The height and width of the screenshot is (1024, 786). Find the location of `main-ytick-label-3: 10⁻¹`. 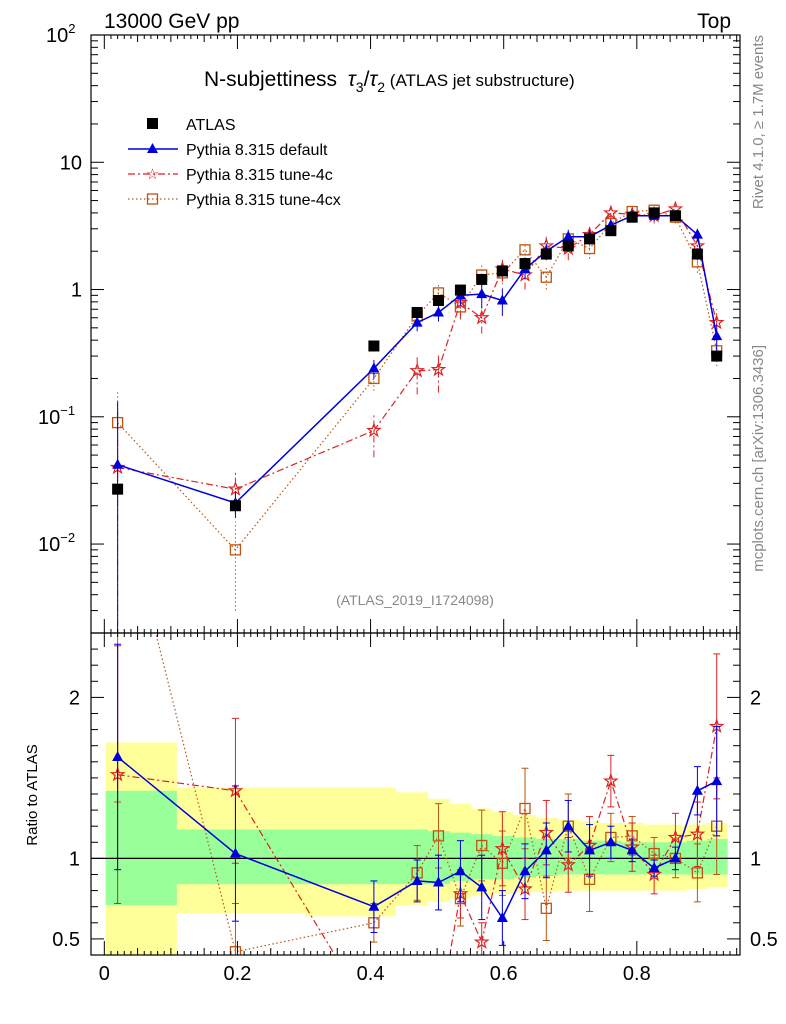

main-ytick-label-3: 10⁻¹ is located at coordinates (56, 416).